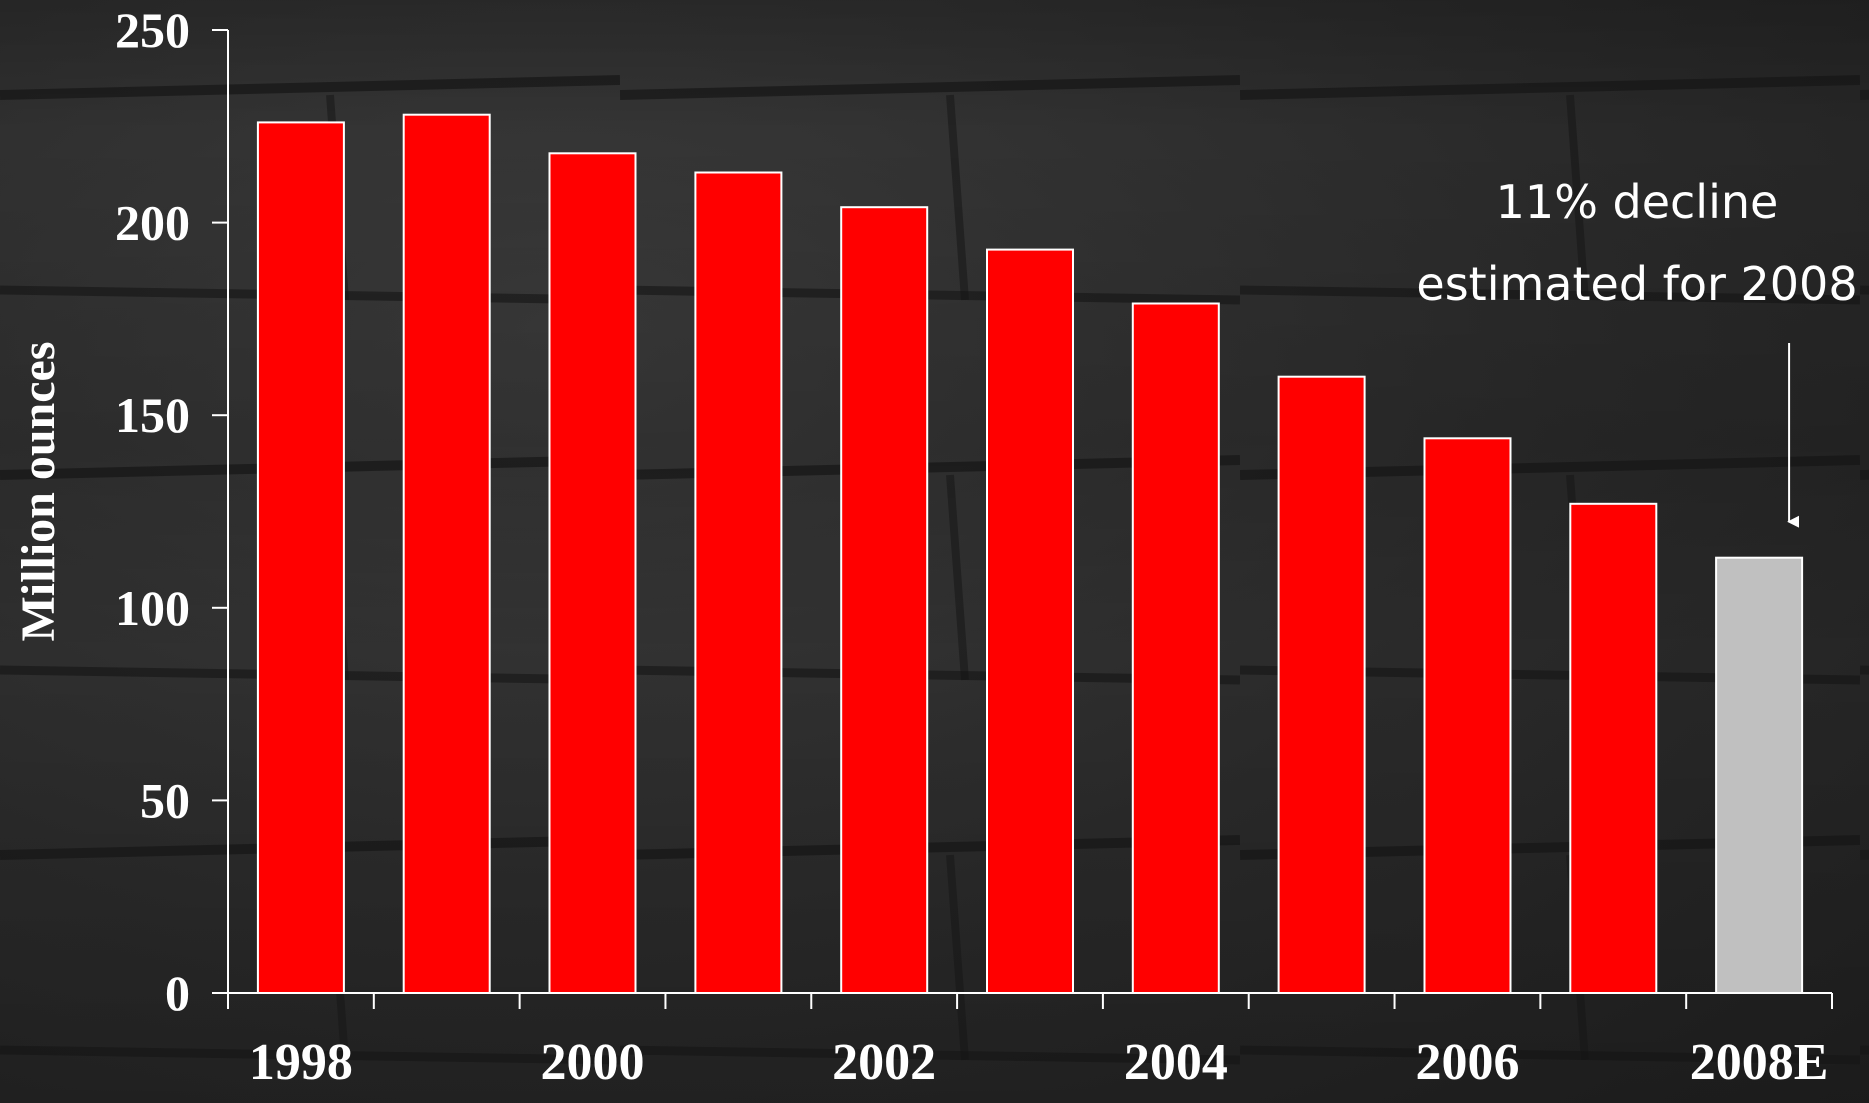 The image size is (1869, 1103). I want to click on y-tick-label: 150, so click(152, 415).